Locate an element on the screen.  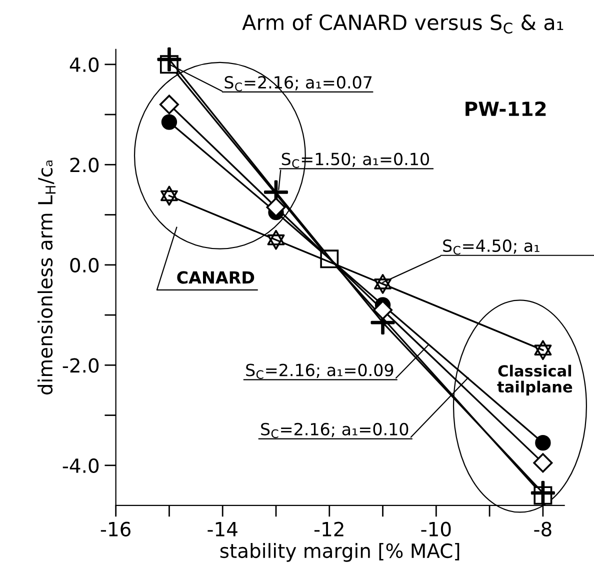
x-tick-label: -10 is located at coordinates (436, 529).